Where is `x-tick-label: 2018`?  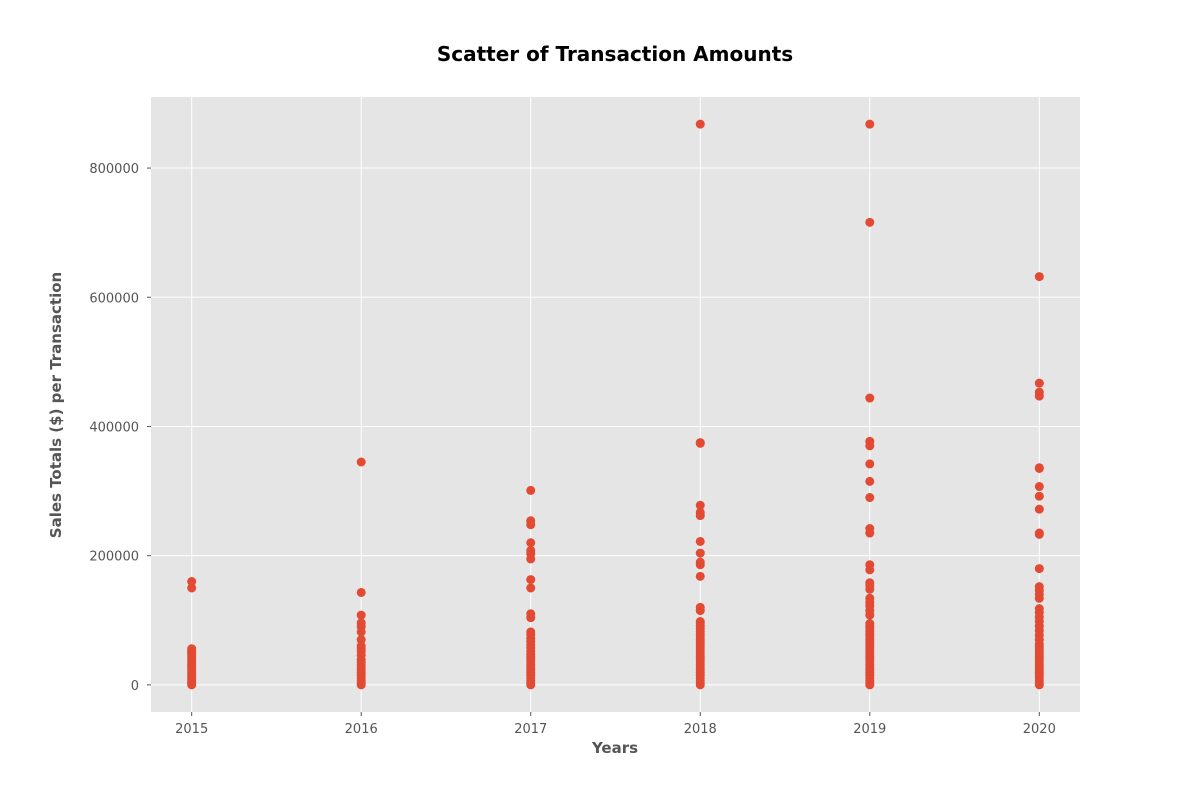
x-tick-label: 2018 is located at coordinates (700, 729).